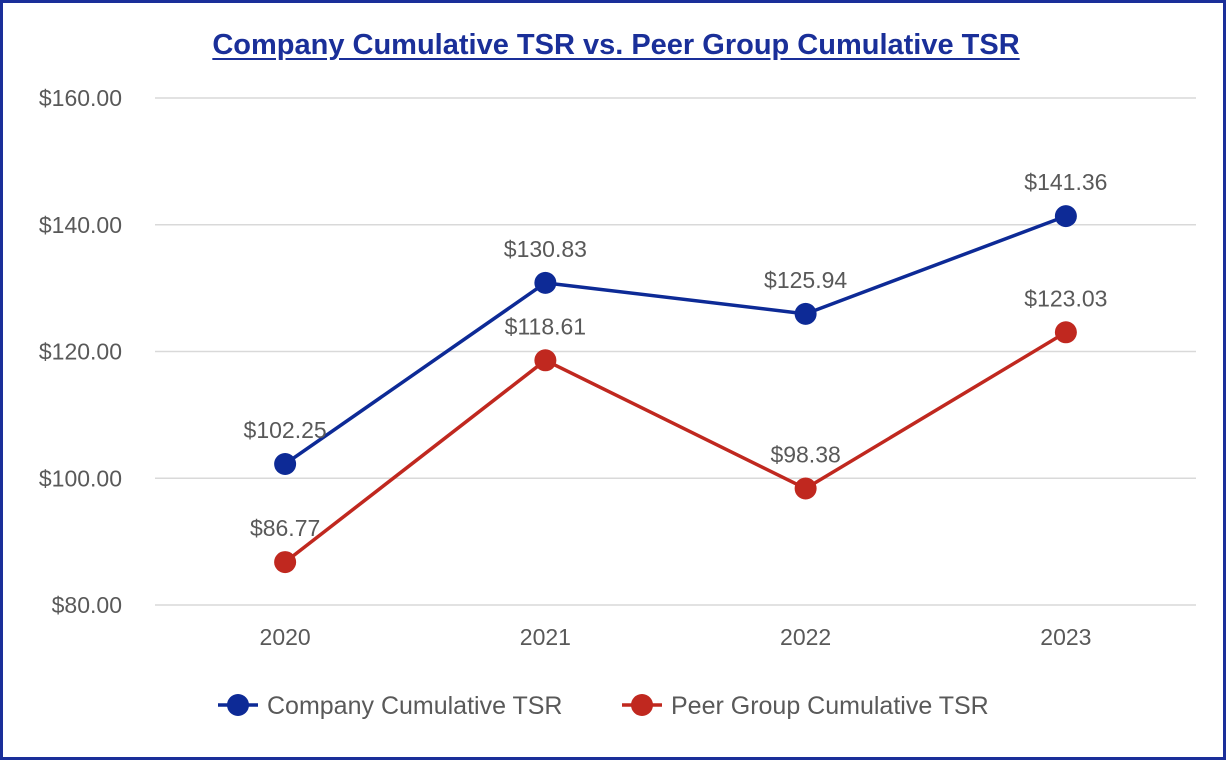 The image size is (1226, 760). What do you see at coordinates (87, 605) in the screenshot?
I see `y-tick-label: $80.00` at bounding box center [87, 605].